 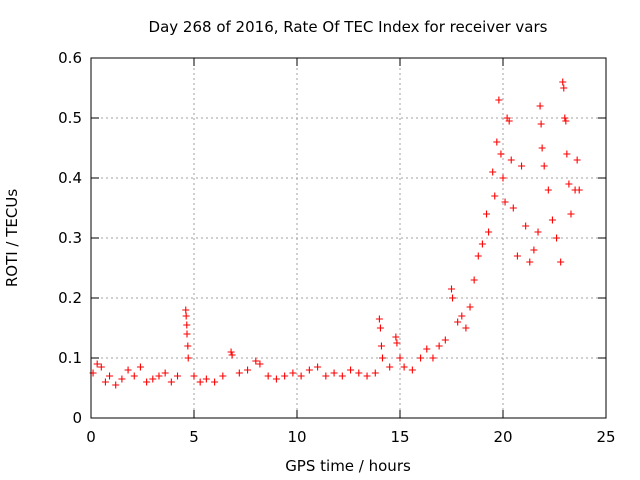 What do you see at coordinates (399, 437) in the screenshot?
I see `x-tick-label: 15` at bounding box center [399, 437].